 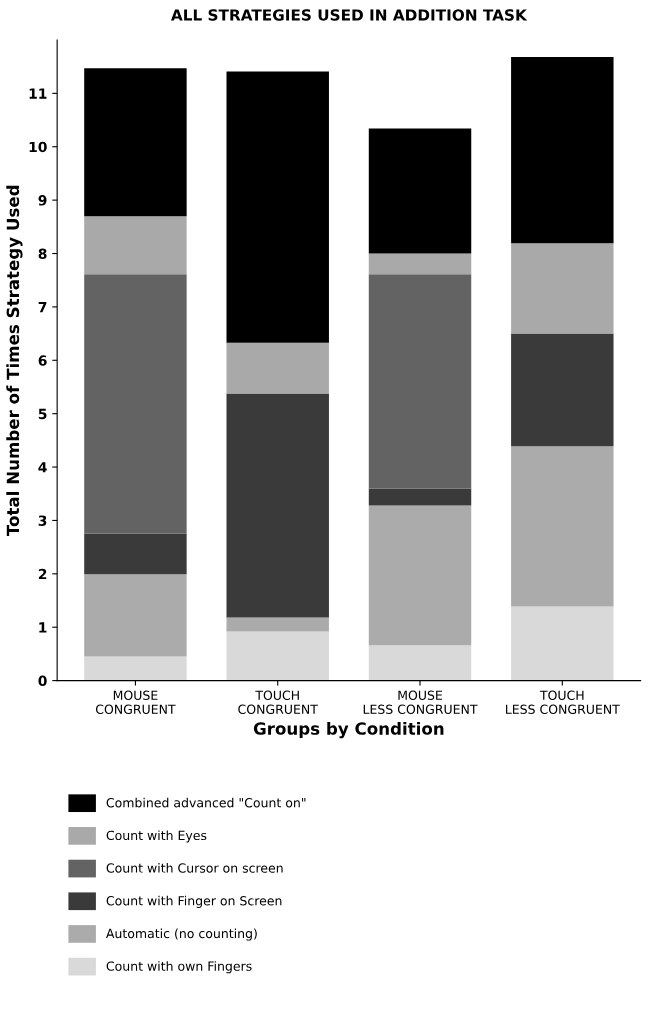 I want to click on y-tick-label: 3, so click(x=42, y=520).